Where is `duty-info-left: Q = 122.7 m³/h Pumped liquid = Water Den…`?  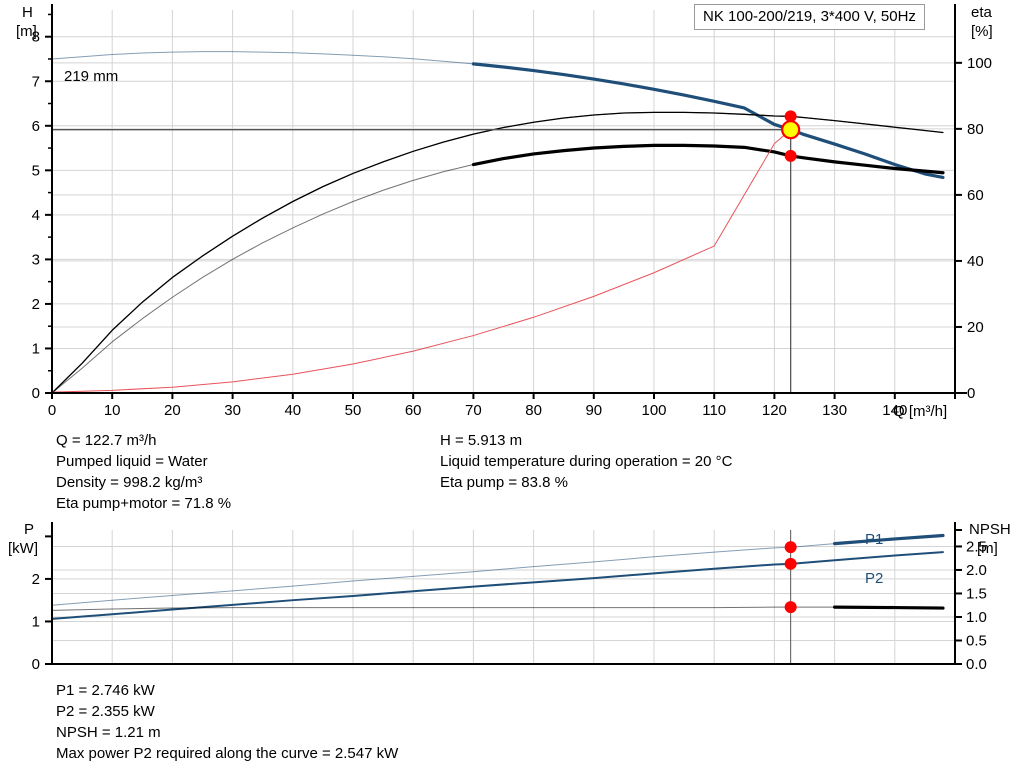 duty-info-left: Q = 122.7 m³/h Pumped liquid = Water Den… is located at coordinates (143, 474).